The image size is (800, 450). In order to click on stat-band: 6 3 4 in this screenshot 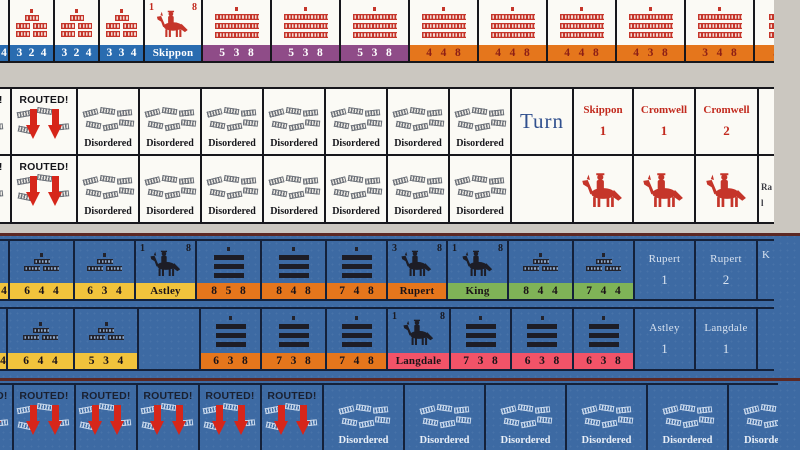, I will do `click(104, 291)`.